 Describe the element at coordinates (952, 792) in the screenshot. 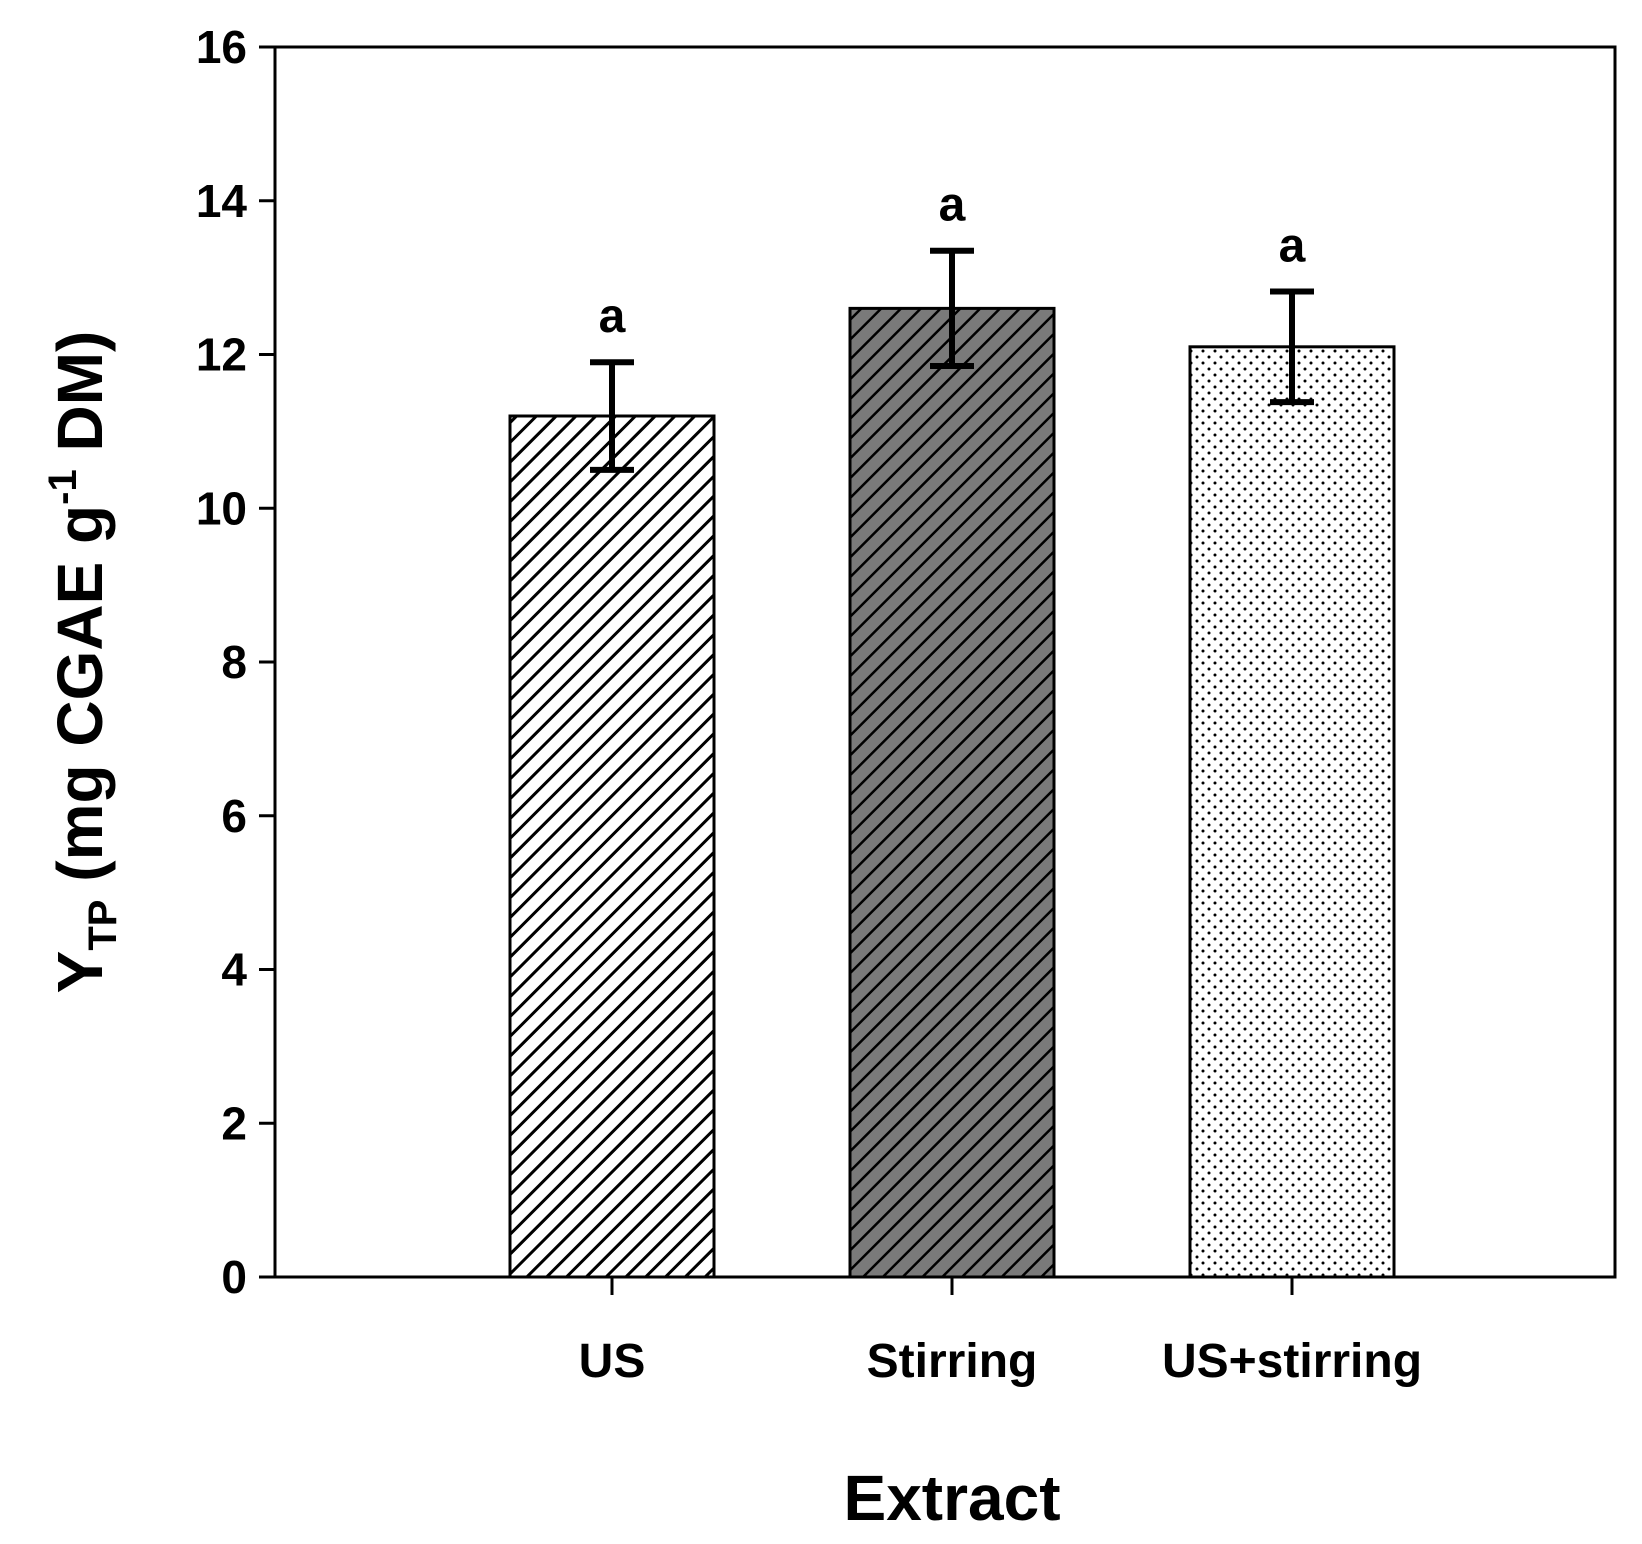

I see `bar-stirring` at that location.